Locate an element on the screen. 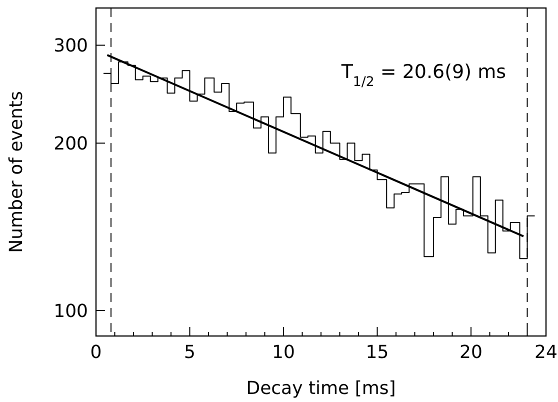 The height and width of the screenshot is (402, 558). y-tick-label: 200 is located at coordinates (71, 143).